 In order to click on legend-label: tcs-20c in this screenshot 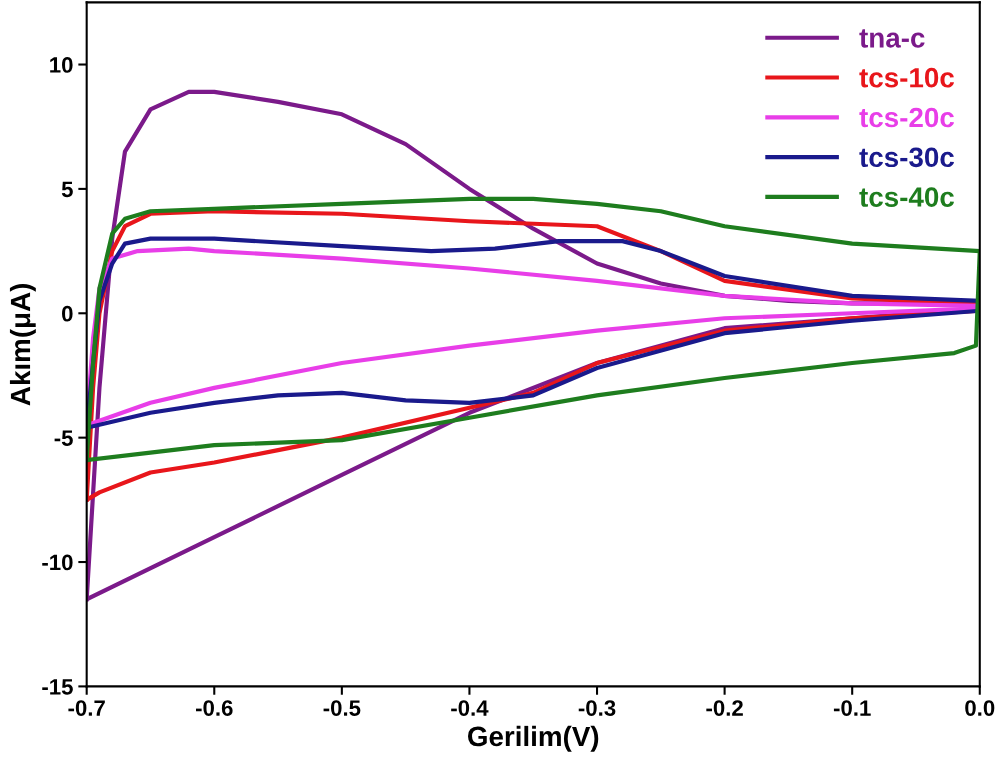, I will do `click(906, 117)`.